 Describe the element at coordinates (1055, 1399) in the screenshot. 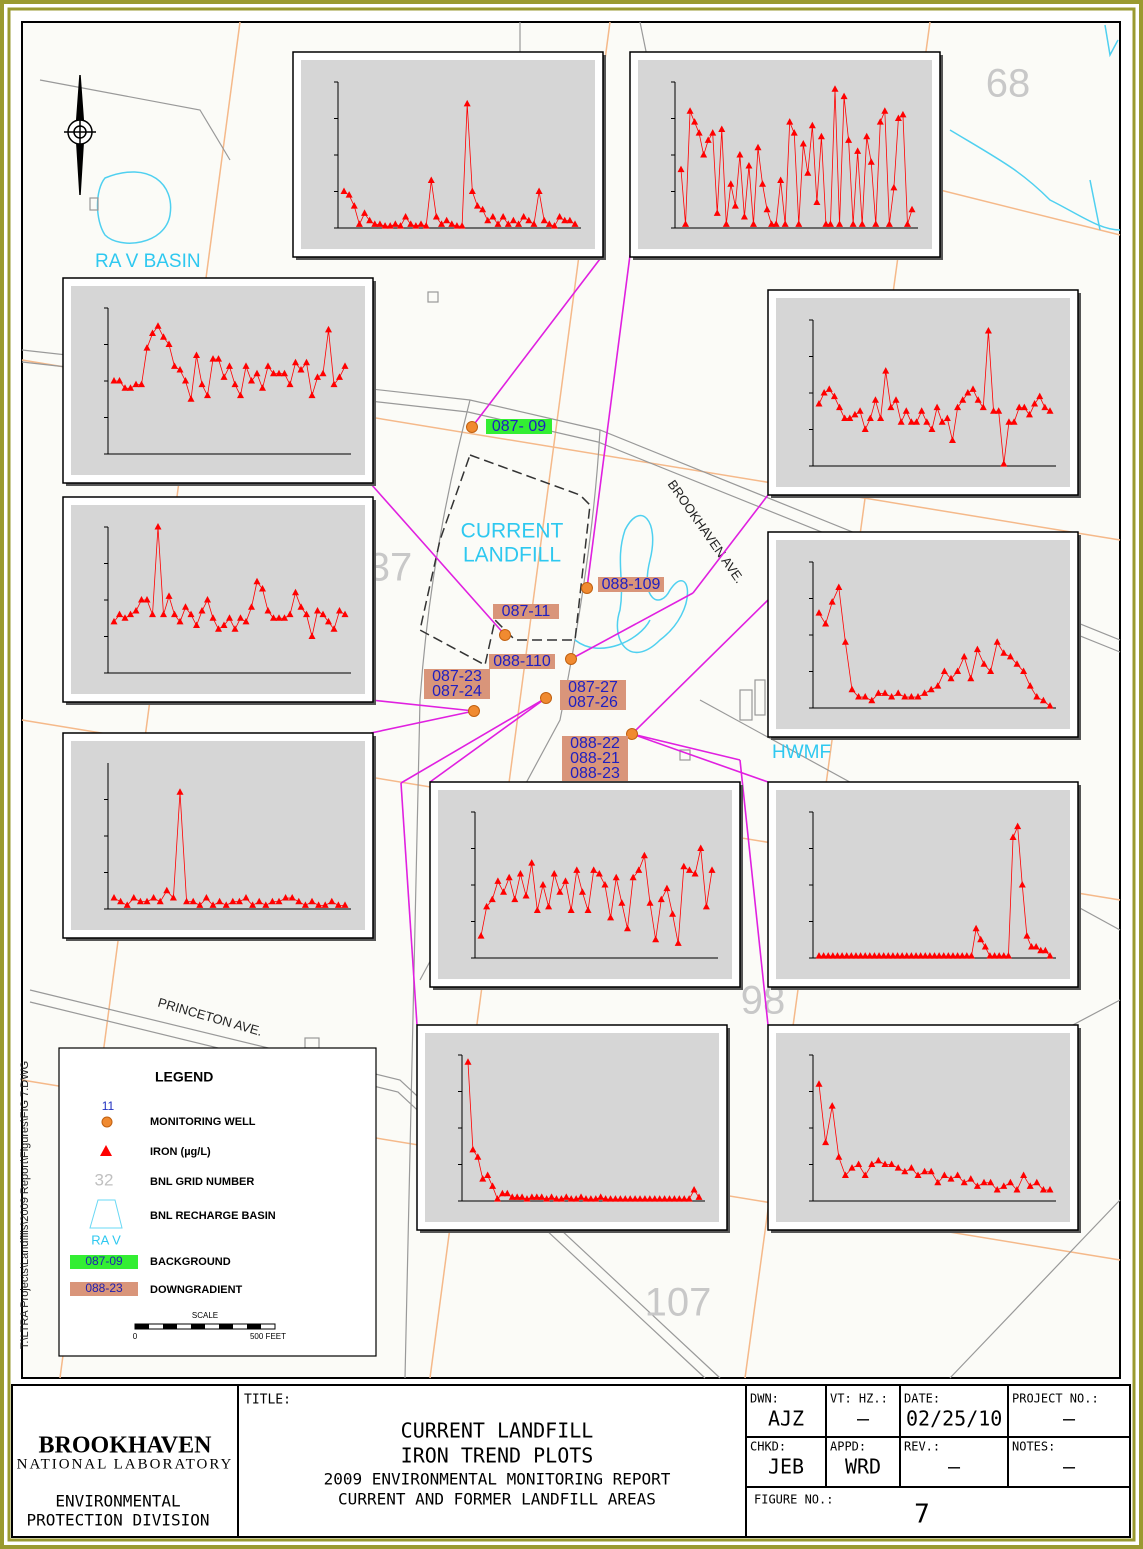

I see `cell-label: PROJECT NO.:` at that location.